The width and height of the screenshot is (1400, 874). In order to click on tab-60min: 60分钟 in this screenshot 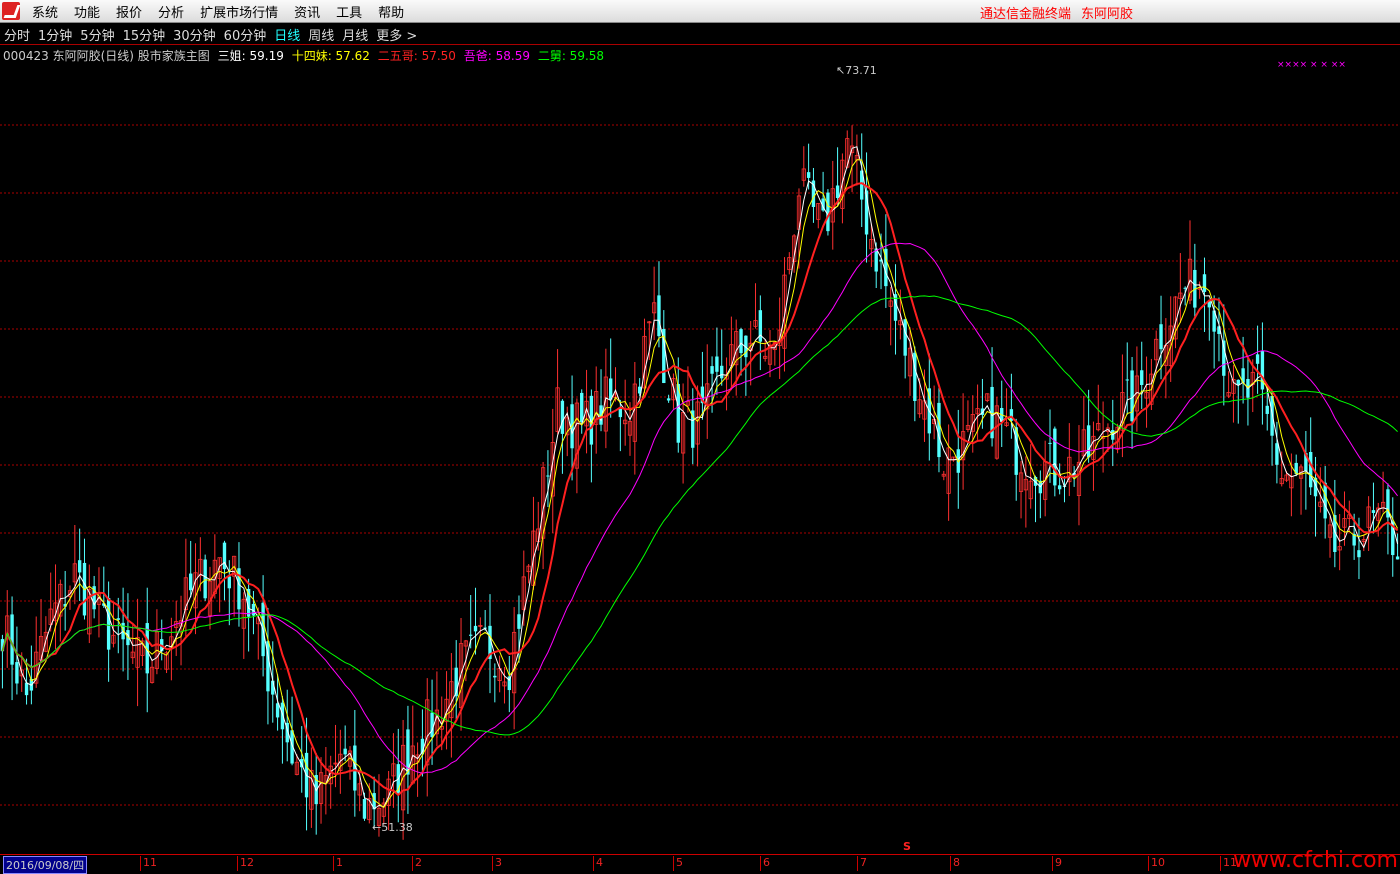, I will do `click(245, 36)`.